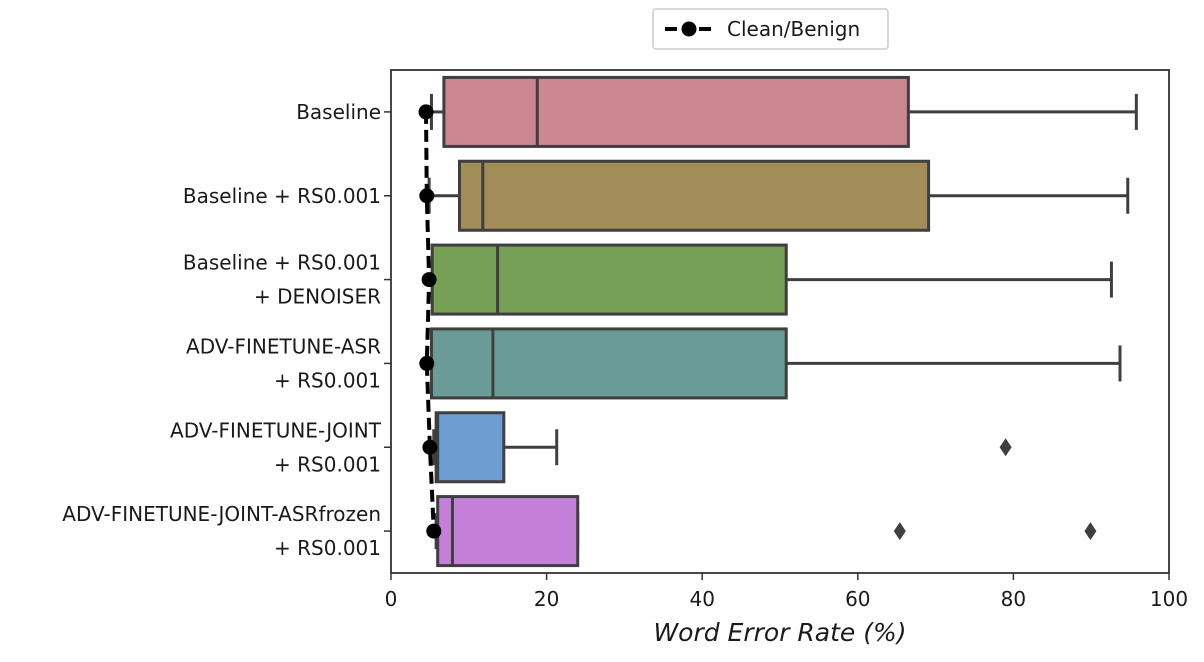 The height and width of the screenshot is (662, 1204). I want to click on y-tick-label: Baseline + RS0.001, so click(282, 196).